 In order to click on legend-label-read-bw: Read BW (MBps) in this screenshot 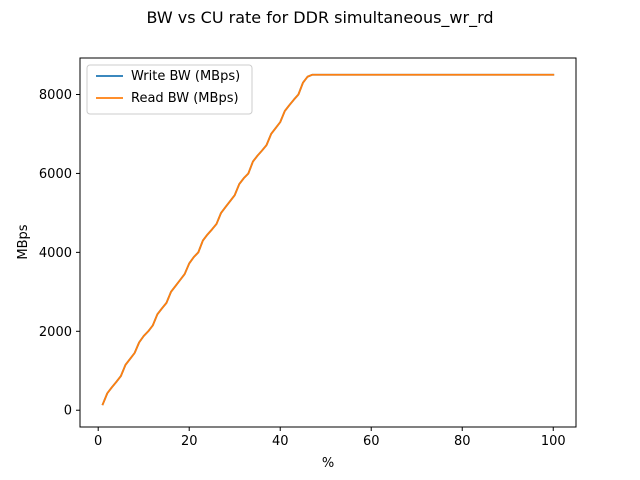, I will do `click(185, 98)`.